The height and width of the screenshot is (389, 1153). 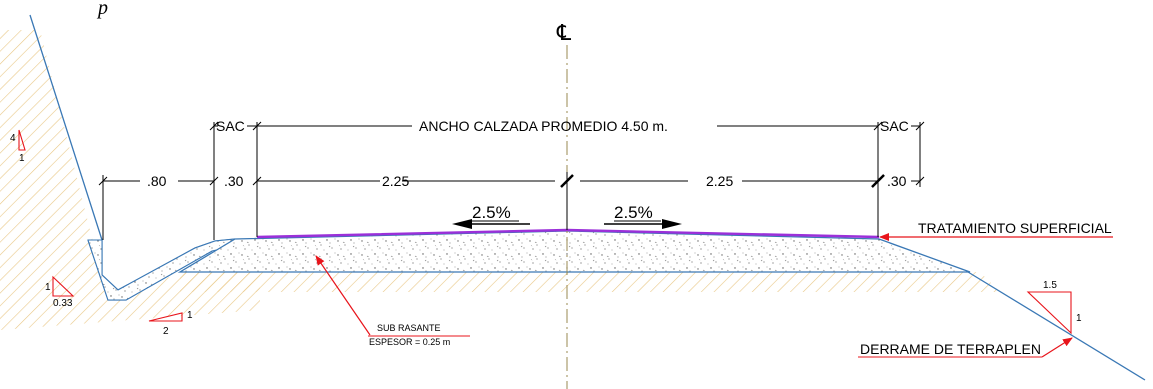 What do you see at coordinates (395, 181) in the screenshot?
I see `lane-left-label: 2.25` at bounding box center [395, 181].